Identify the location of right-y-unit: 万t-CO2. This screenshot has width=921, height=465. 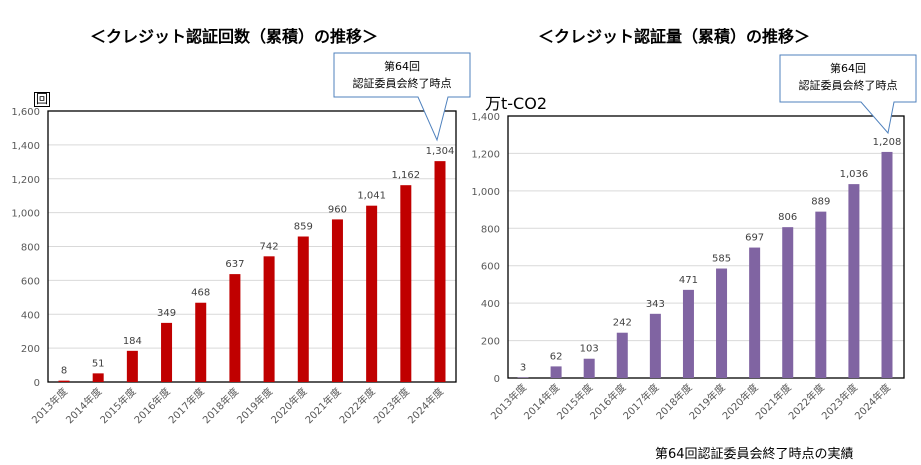
(516, 103).